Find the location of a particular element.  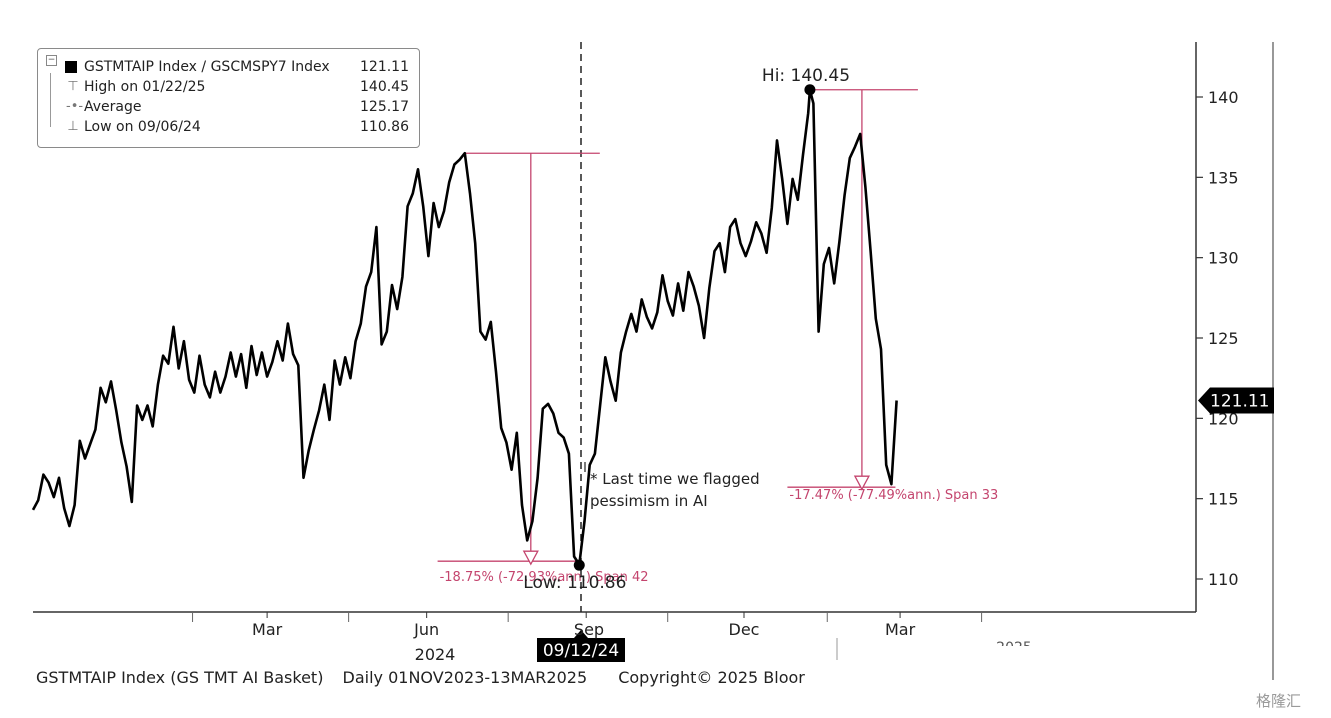

legend-entry-average: -•- Average 125.17 is located at coordinates (228, 107).